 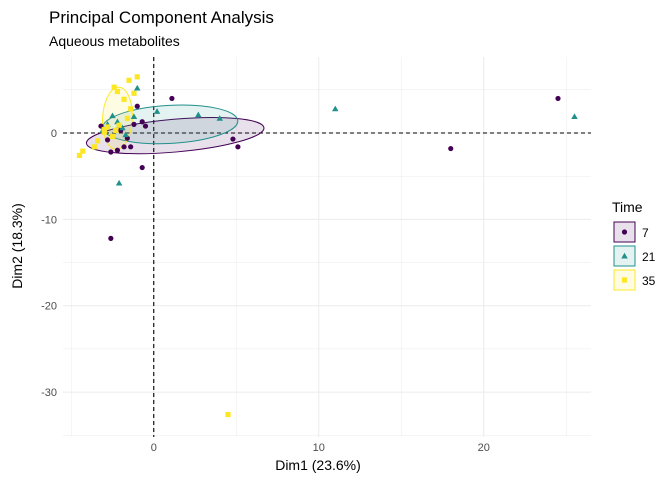 What do you see at coordinates (54, 134) in the screenshot?
I see `y-tick-label: 0` at bounding box center [54, 134].